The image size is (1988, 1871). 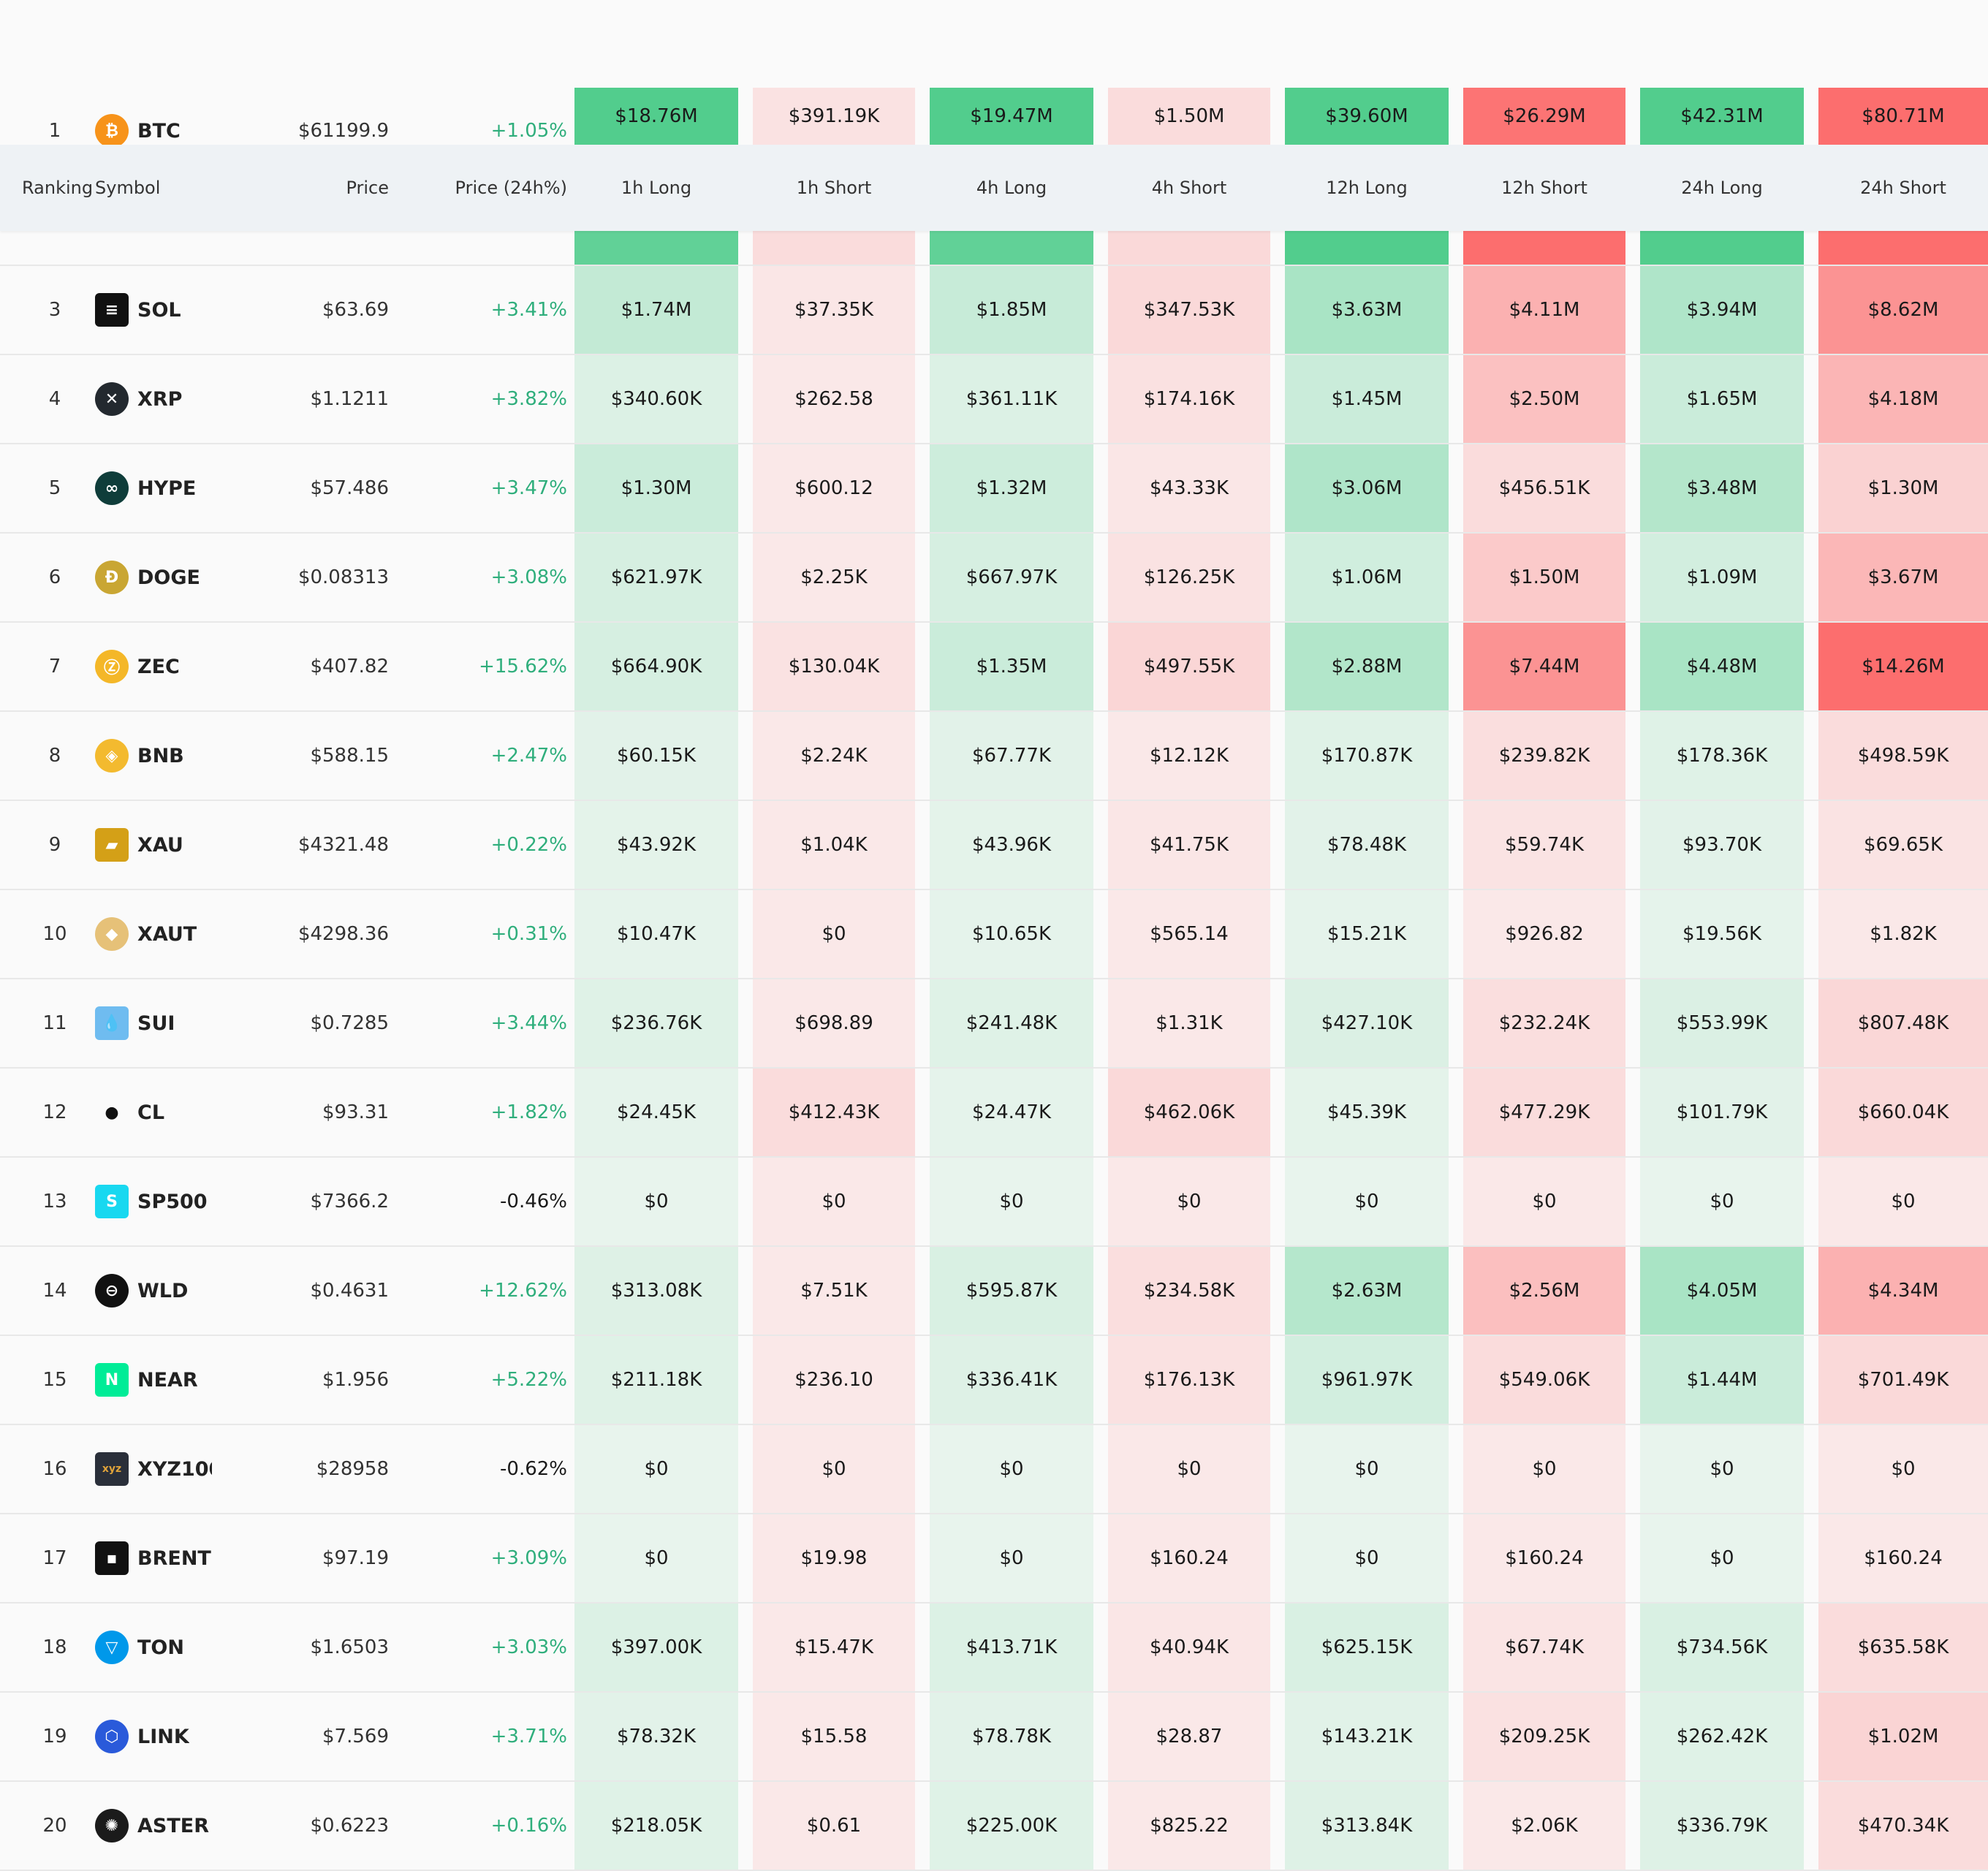 I want to click on cell-1h-long: $340.60K, so click(x=656, y=399).